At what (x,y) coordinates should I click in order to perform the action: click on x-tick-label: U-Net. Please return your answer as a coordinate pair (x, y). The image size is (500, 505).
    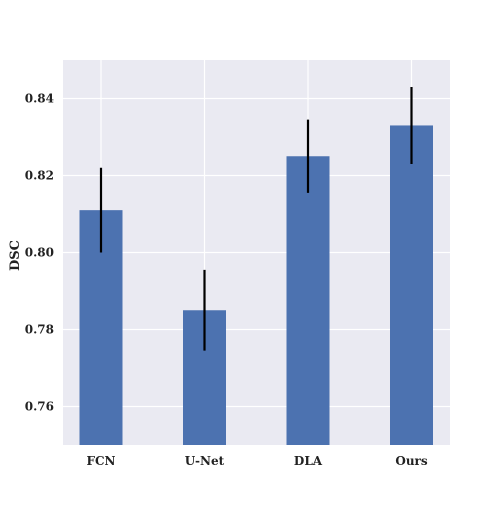
    Looking at the image, I should click on (205, 461).